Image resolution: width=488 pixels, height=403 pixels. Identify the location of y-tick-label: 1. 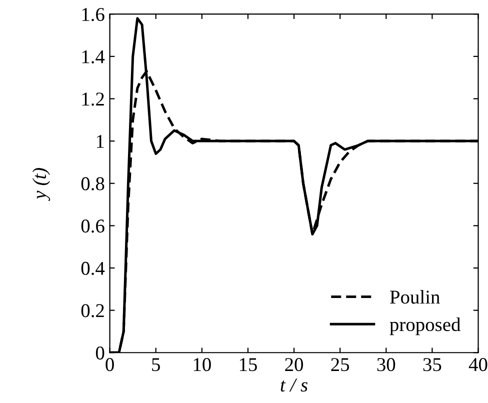
(100, 141).